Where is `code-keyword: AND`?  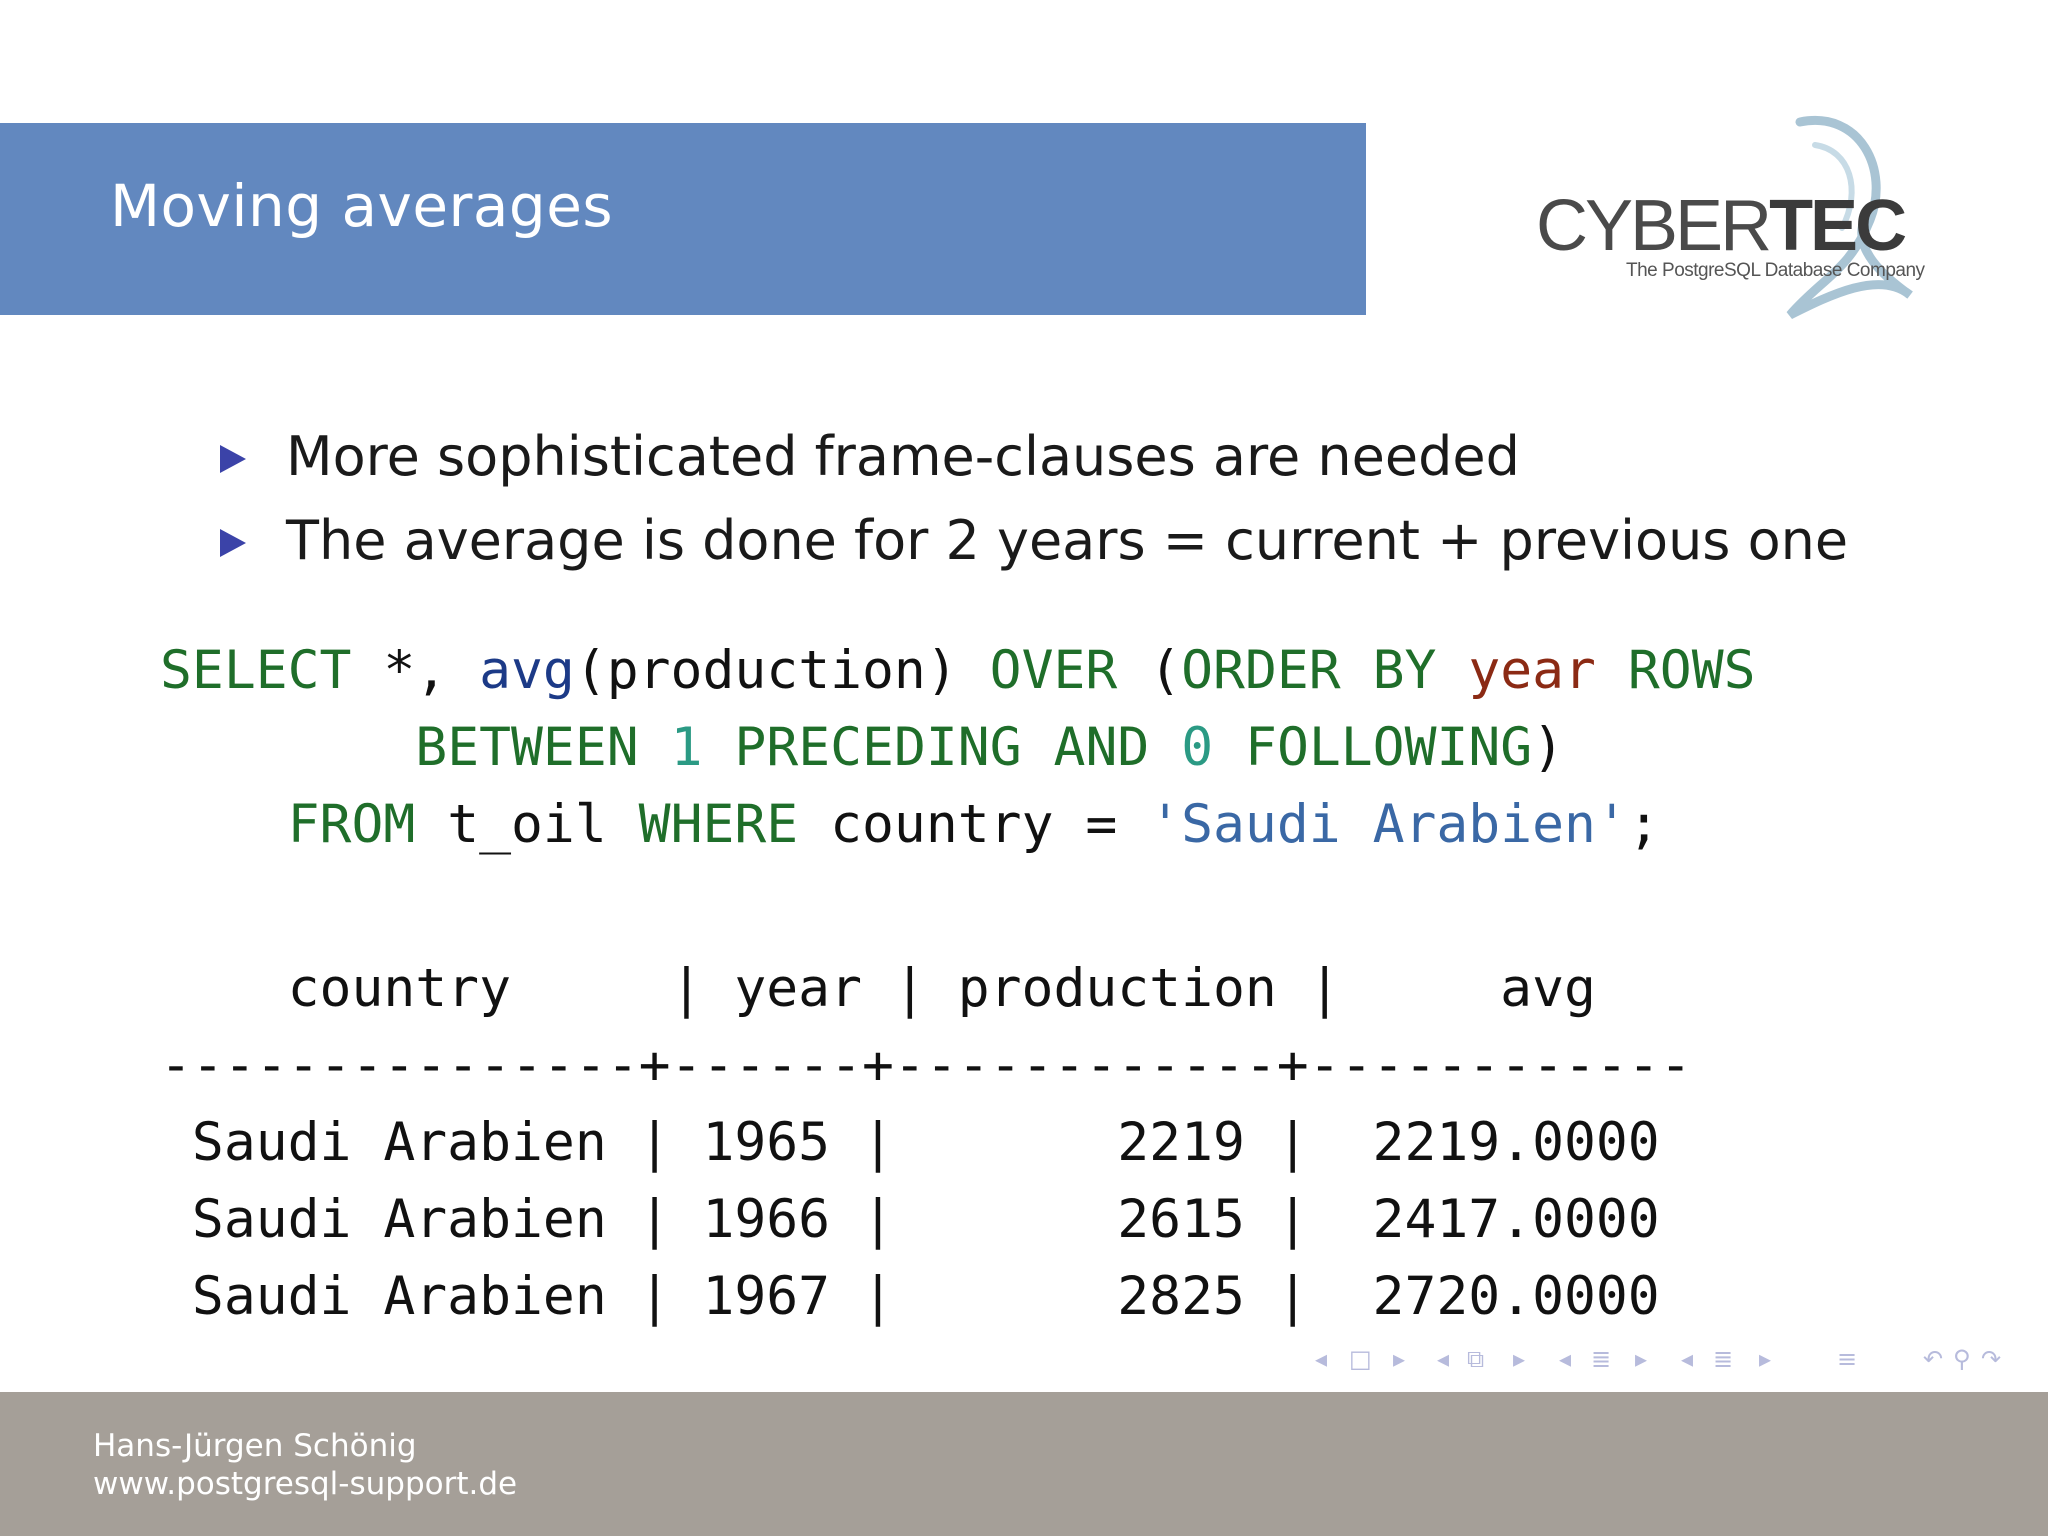 code-keyword: AND is located at coordinates (1101, 747).